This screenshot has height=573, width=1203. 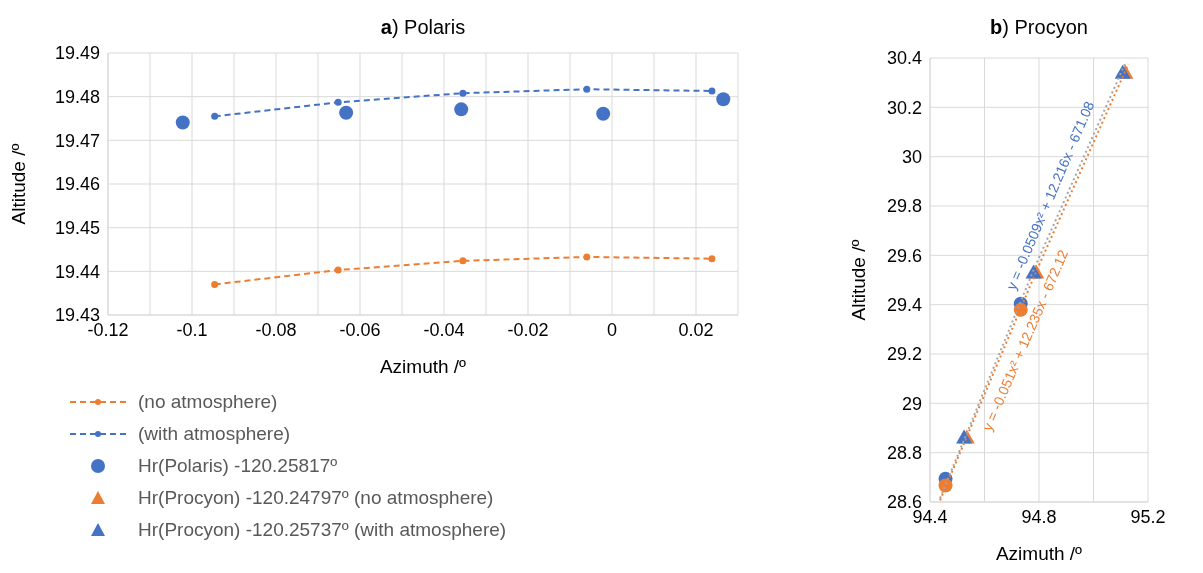 What do you see at coordinates (904, 58) in the screenshot?
I see `y-tick-label: 30.4` at bounding box center [904, 58].